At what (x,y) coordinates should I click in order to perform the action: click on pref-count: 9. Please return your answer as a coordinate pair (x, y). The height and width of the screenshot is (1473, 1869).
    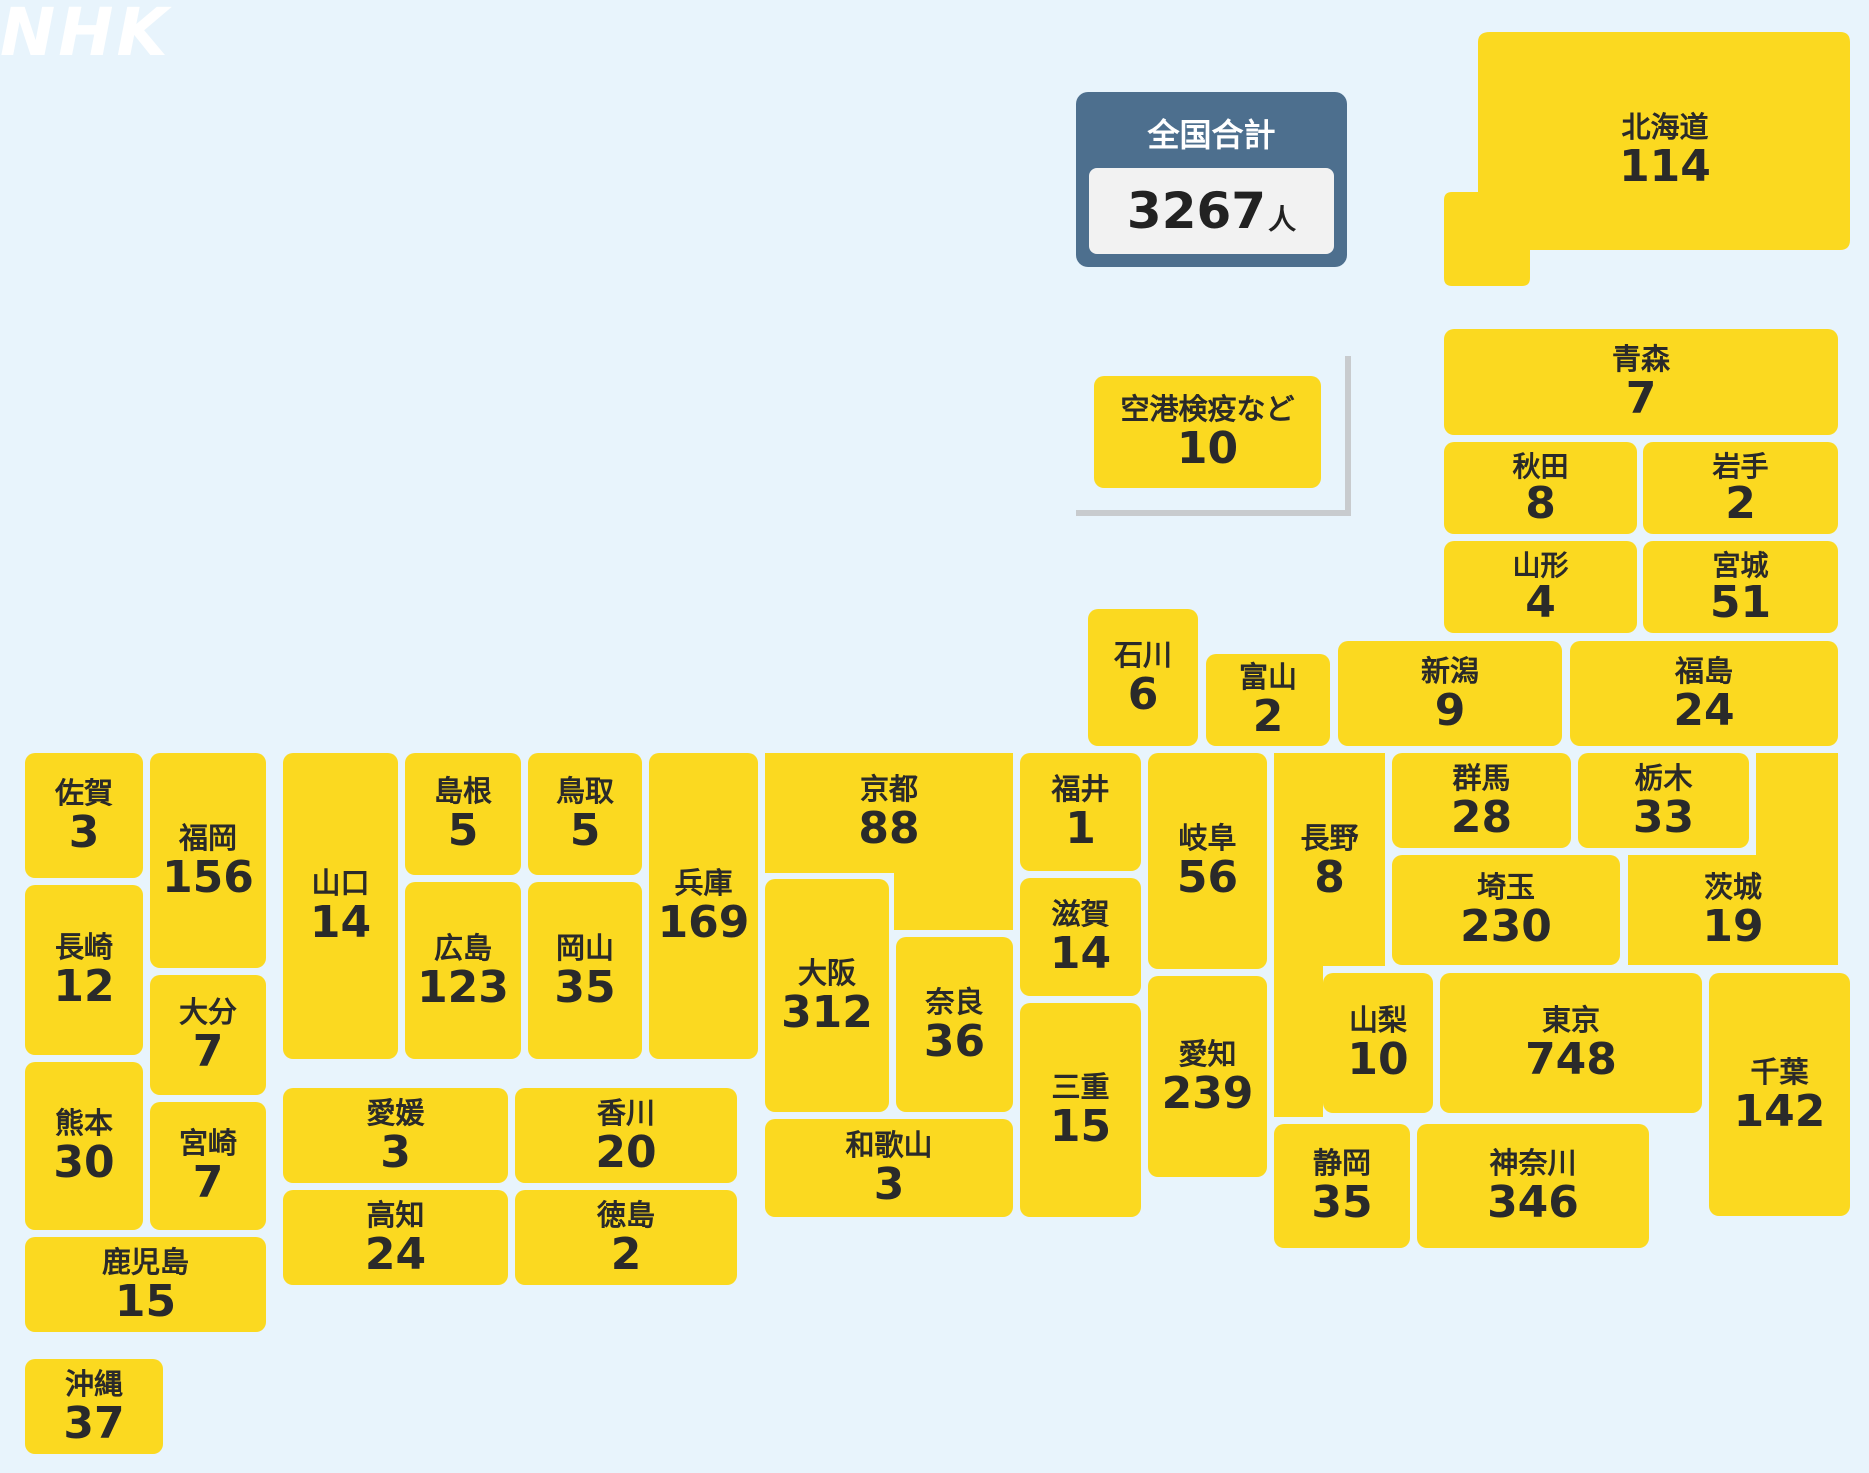
    Looking at the image, I should click on (1450, 710).